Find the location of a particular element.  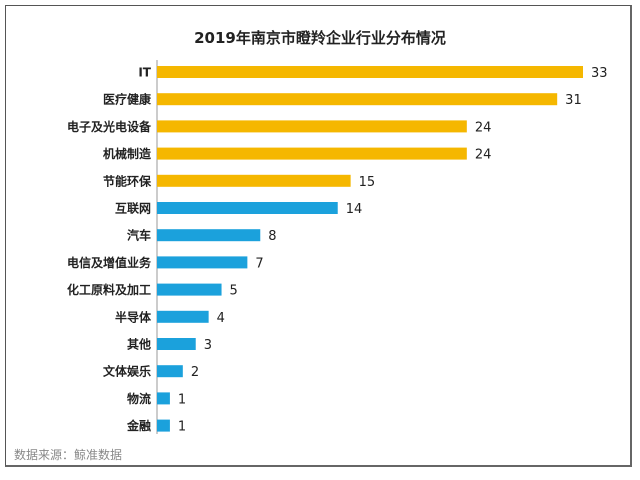

category-label: 文体娱乐 is located at coordinates (127, 371).